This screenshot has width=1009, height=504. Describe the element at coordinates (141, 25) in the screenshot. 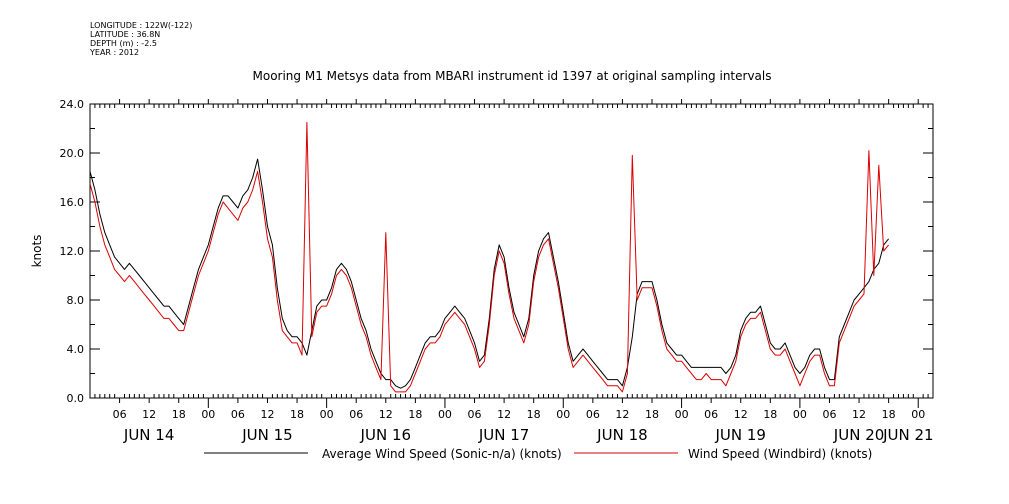

I see `longitude-label: LONGITUDE : 122W(-122)` at that location.